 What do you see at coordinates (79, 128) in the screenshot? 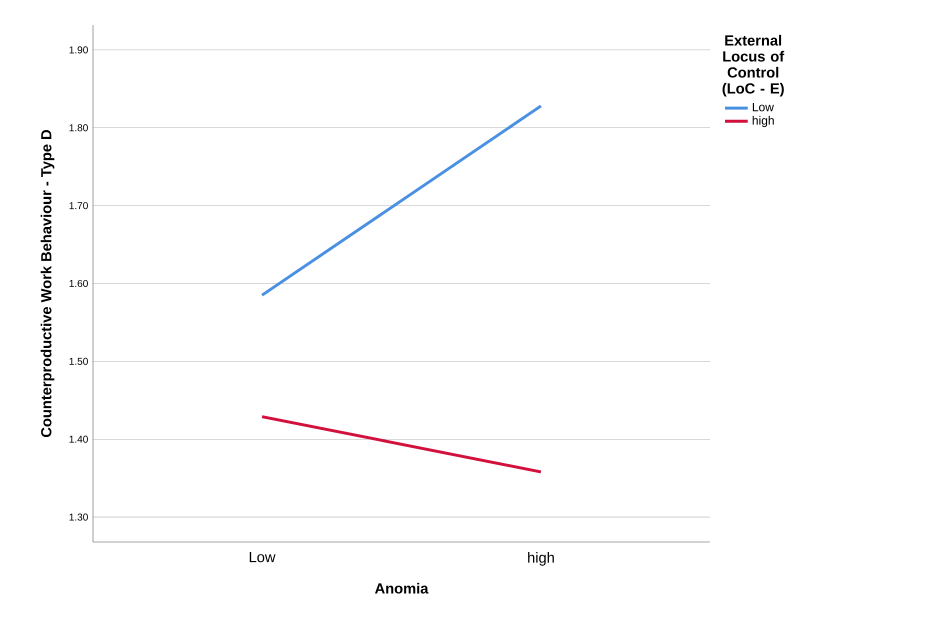
I see `y-tick-label: 1.80` at bounding box center [79, 128].